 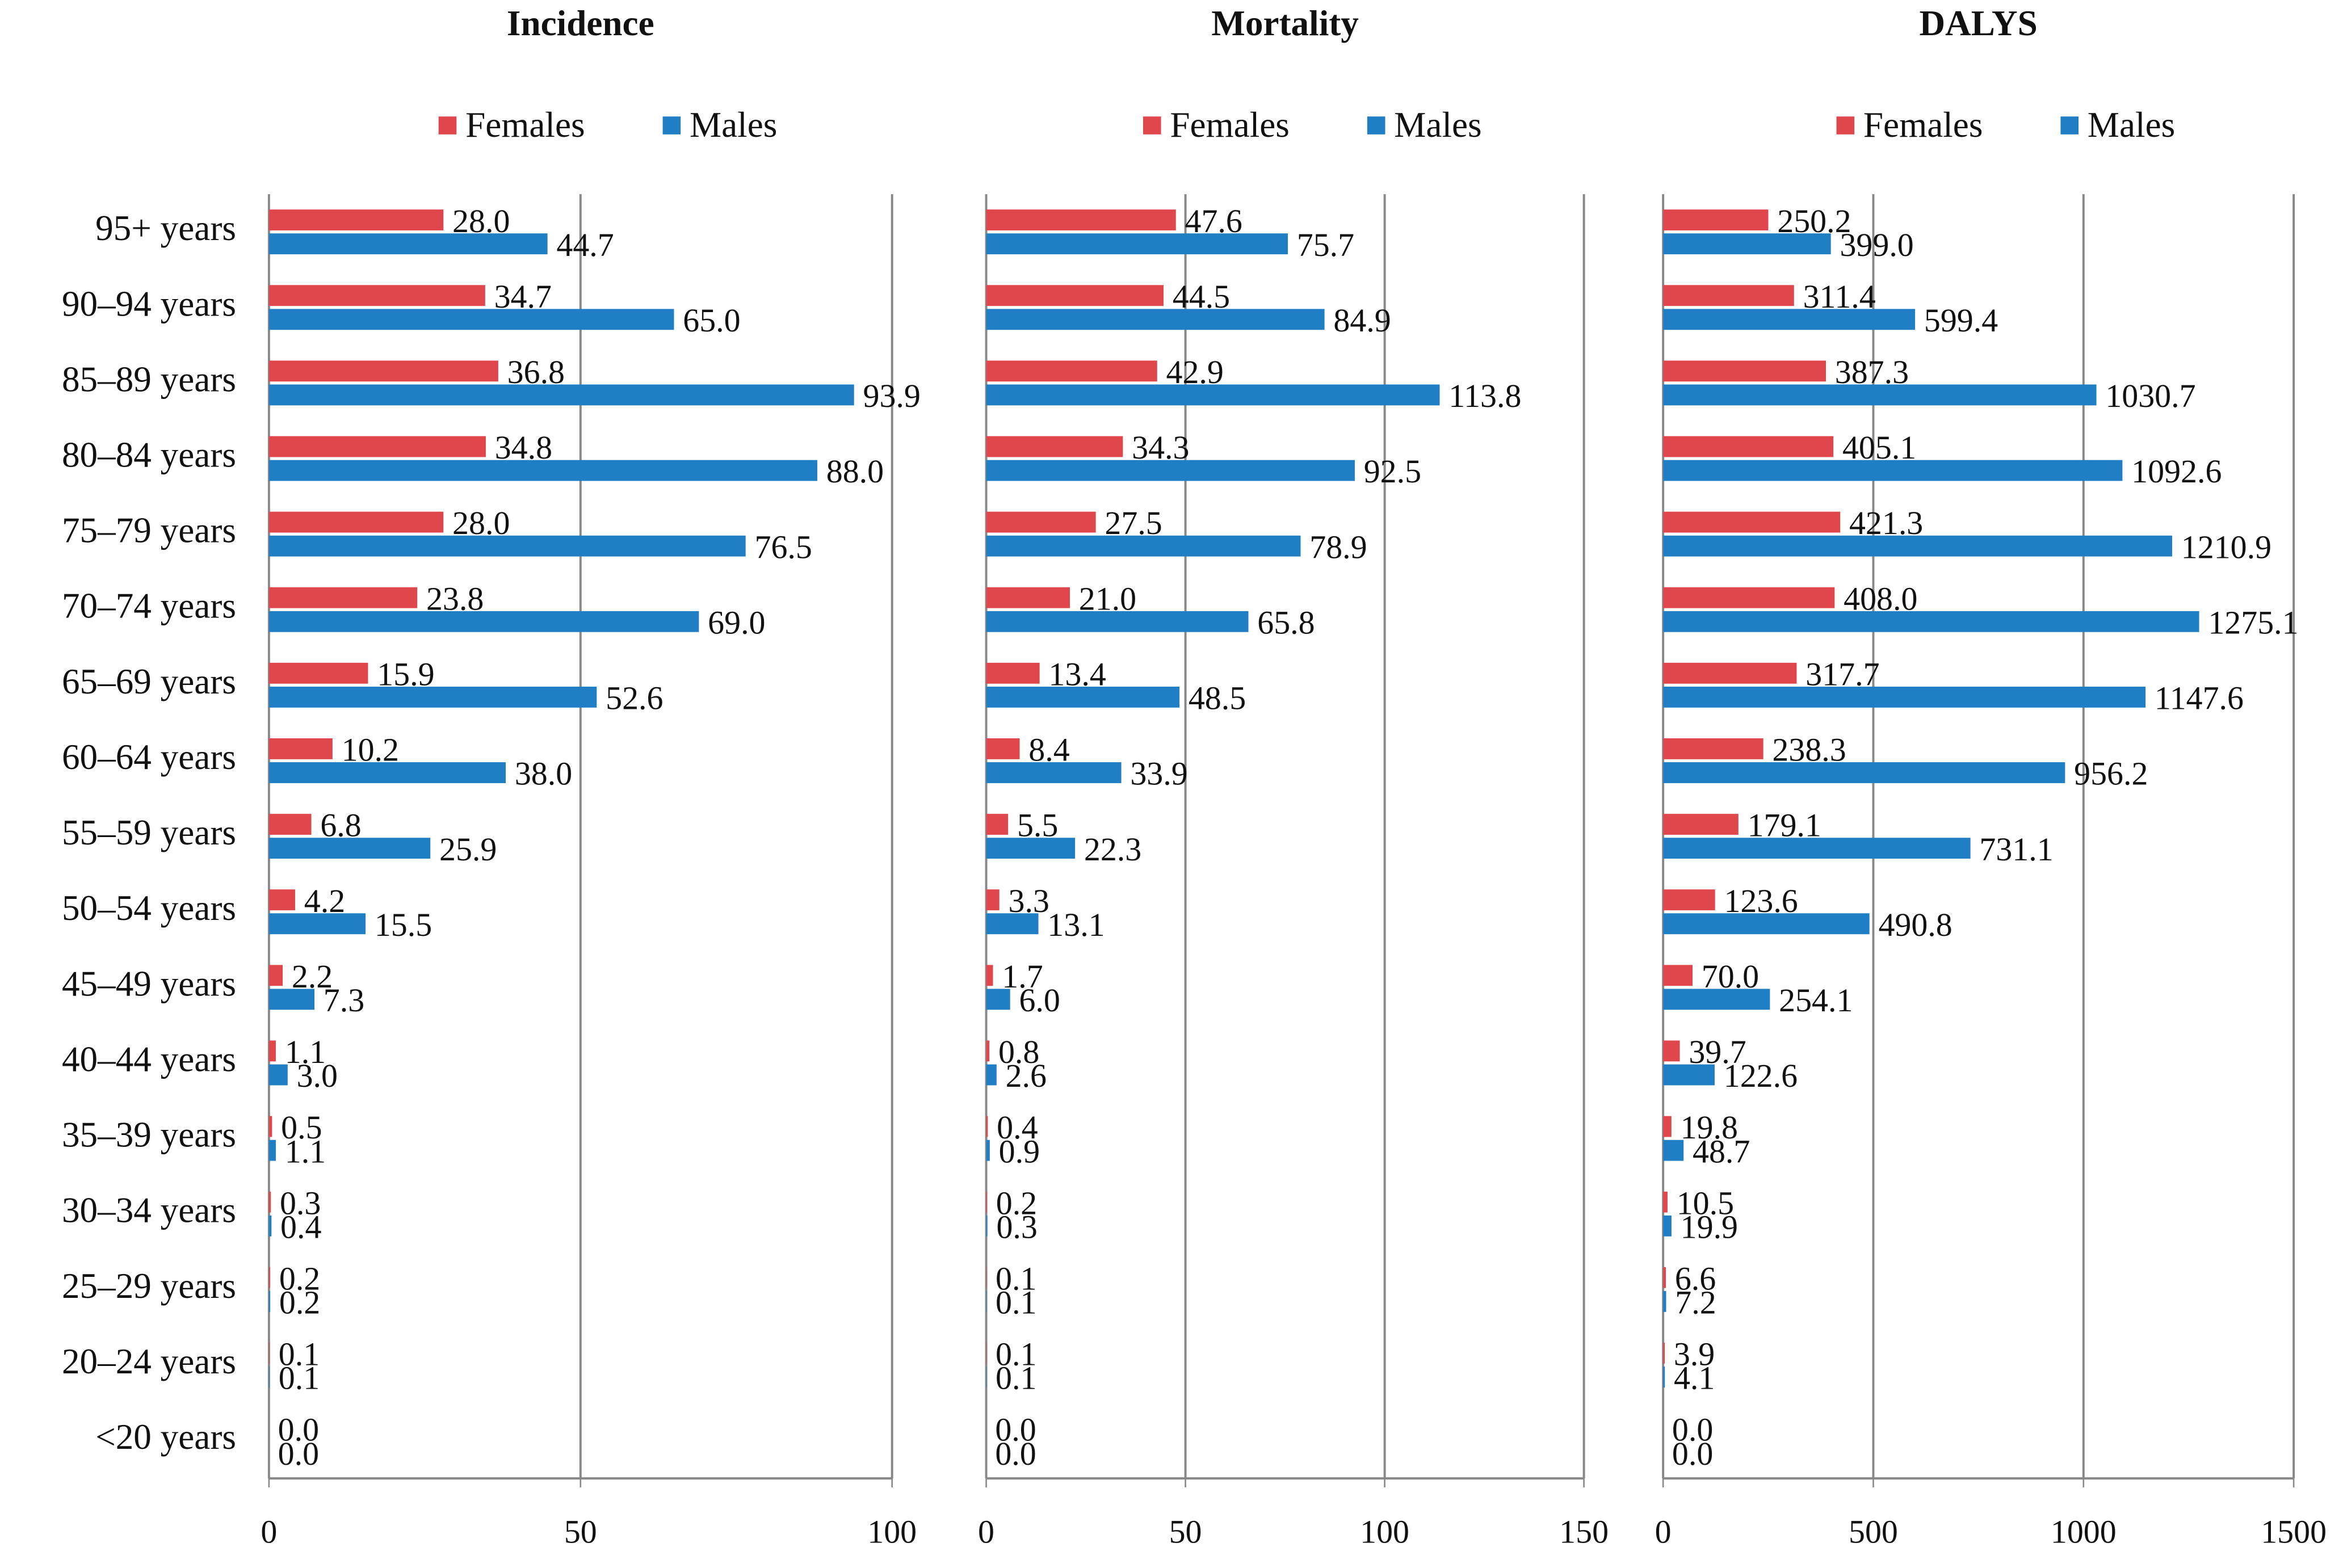 What do you see at coordinates (1217, 698) in the screenshot?
I see `value-label: 48.5` at bounding box center [1217, 698].